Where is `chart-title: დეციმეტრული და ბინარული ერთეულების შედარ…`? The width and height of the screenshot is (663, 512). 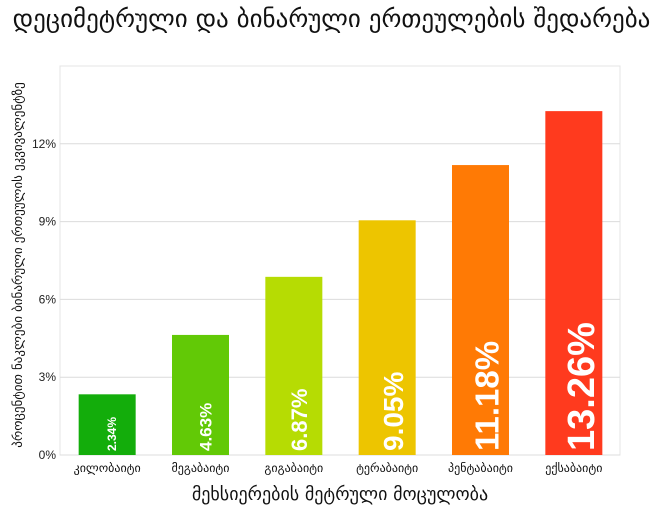 chart-title: დეციმეტრული და ბინარული ერთეულების შედარ… is located at coordinates (331, 18).